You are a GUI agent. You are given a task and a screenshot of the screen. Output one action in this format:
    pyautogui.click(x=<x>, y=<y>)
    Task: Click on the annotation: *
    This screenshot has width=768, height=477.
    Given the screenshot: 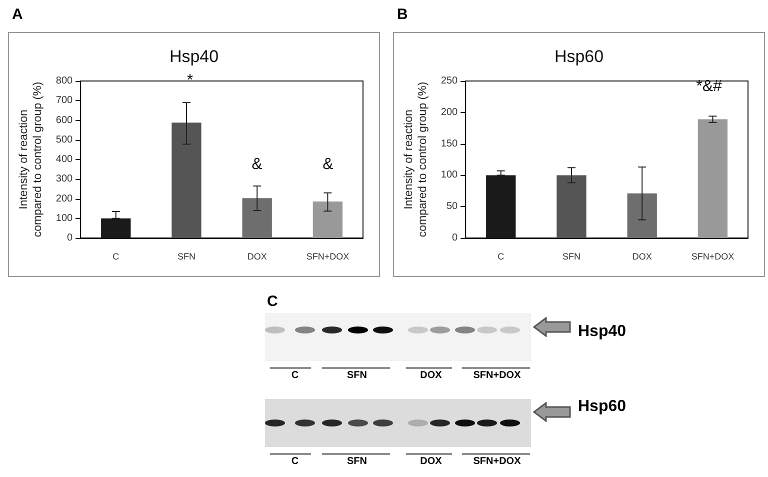 What is the action you would take?
    pyautogui.click(x=190, y=81)
    